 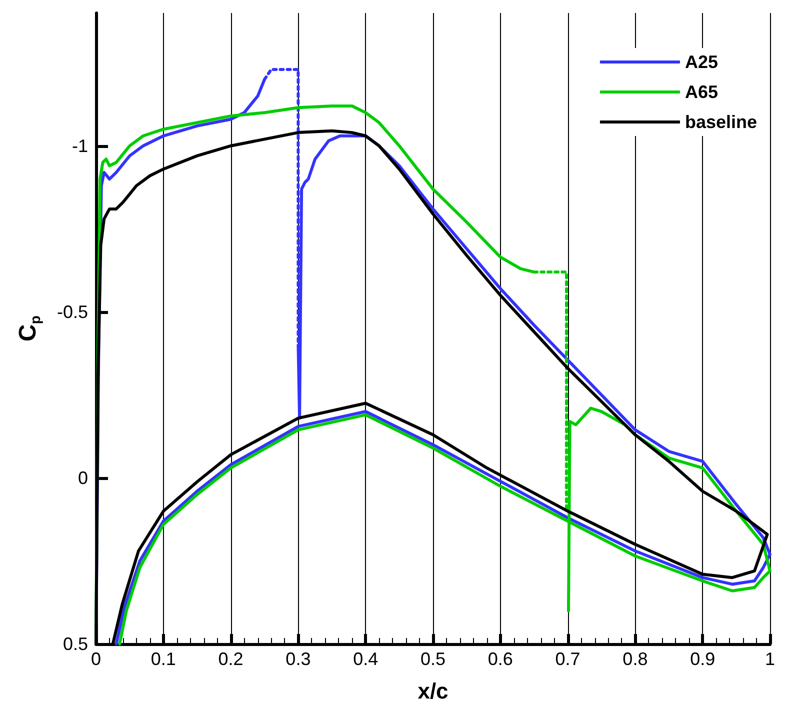 I want to click on x-axis-title: x/c, so click(x=433, y=691).